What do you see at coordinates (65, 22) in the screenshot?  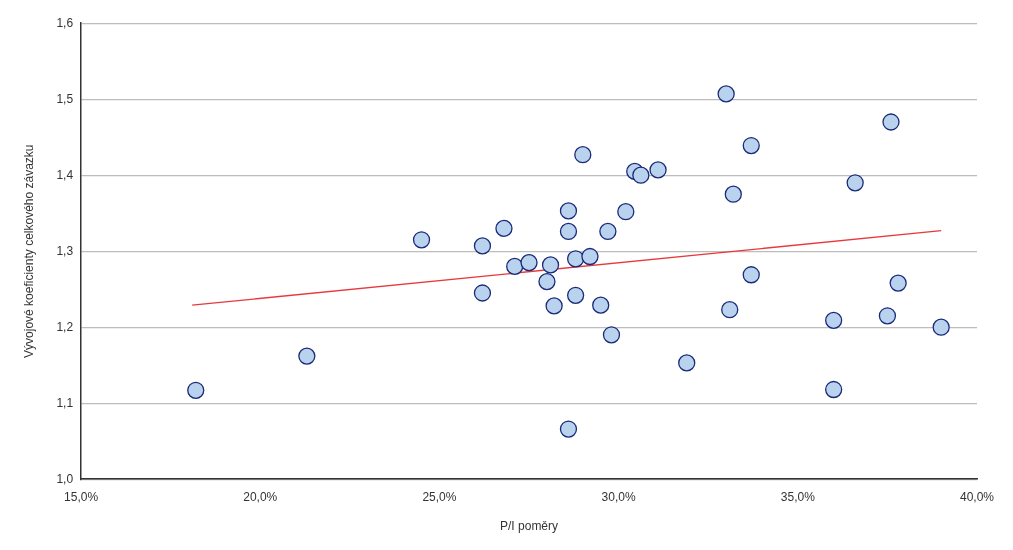 I see `y-tick-label: 1,6` at bounding box center [65, 22].